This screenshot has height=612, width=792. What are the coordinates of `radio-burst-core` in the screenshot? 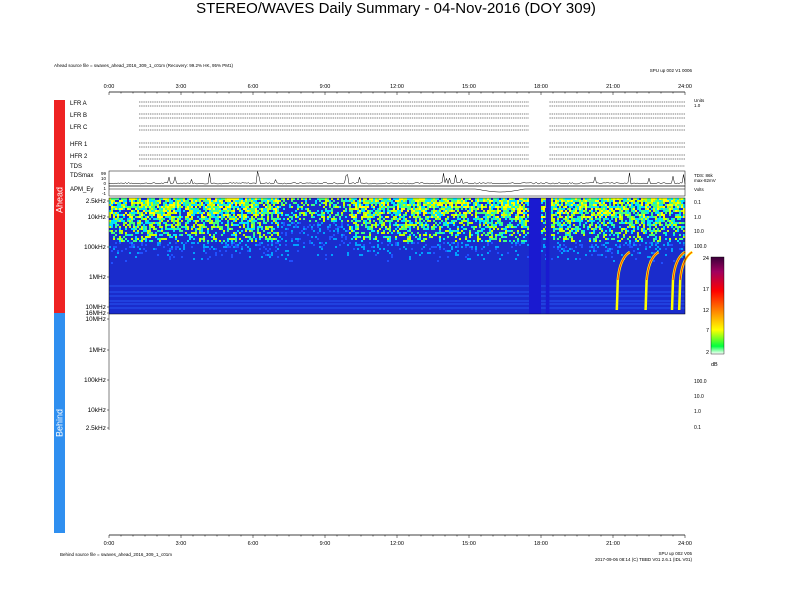 It's located at (624, 266).